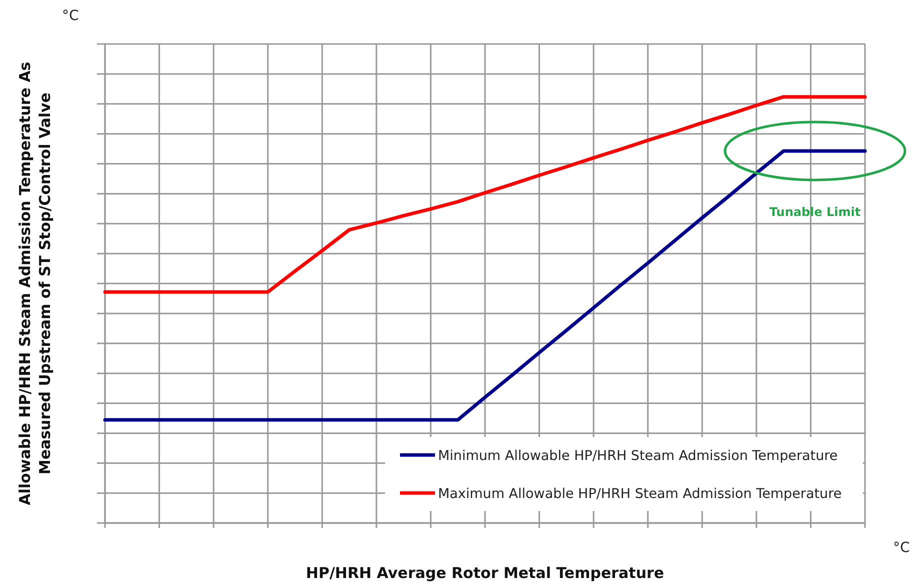  I want to click on x-axis-title: HP/HRH Average Rotor Metal Temperature, so click(485, 573).